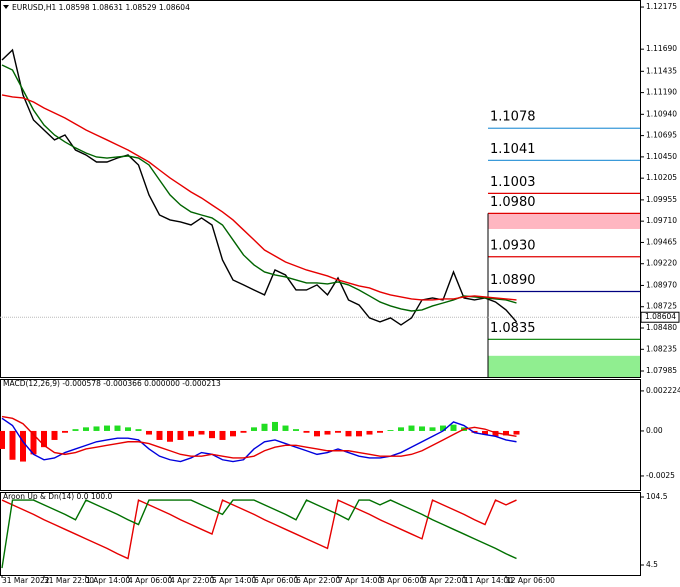 This screenshot has width=680, height=587. I want to click on y-tick-label: -0.0025, so click(660, 475).